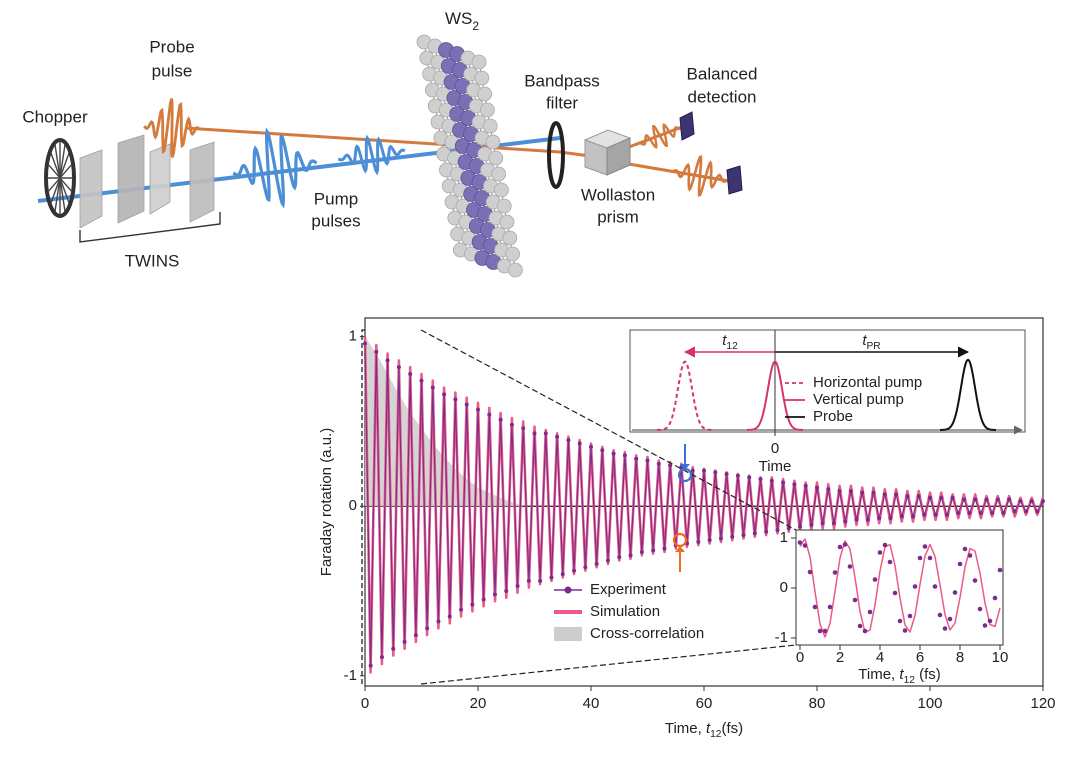 The width and height of the screenshot is (1080, 760). What do you see at coordinates (172, 70) in the screenshot?
I see `diagram-label: pulse` at bounding box center [172, 70].